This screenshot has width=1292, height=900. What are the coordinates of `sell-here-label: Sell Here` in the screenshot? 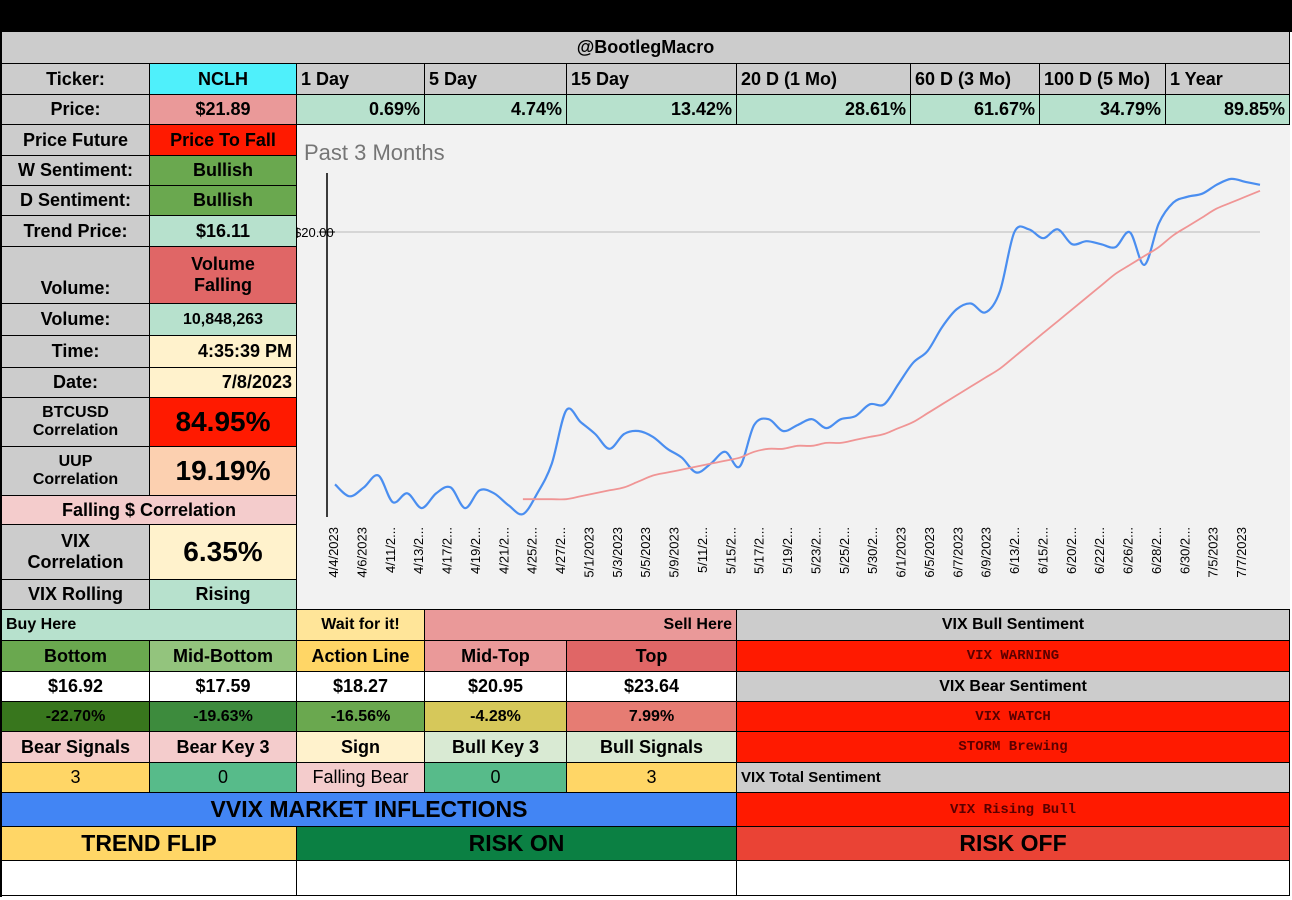 It's located at (581, 625).